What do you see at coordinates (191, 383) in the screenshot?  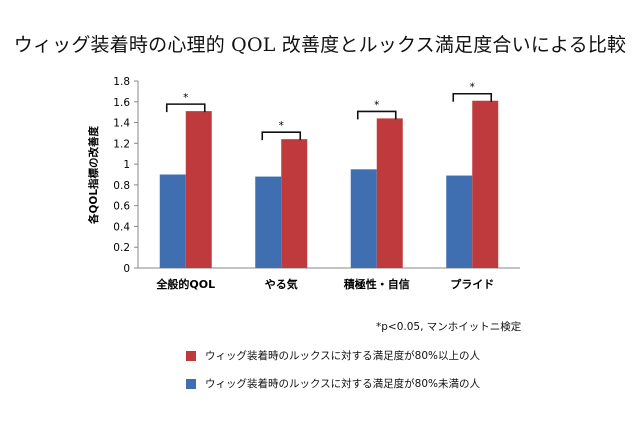 I see `legend-swatch-low` at bounding box center [191, 383].